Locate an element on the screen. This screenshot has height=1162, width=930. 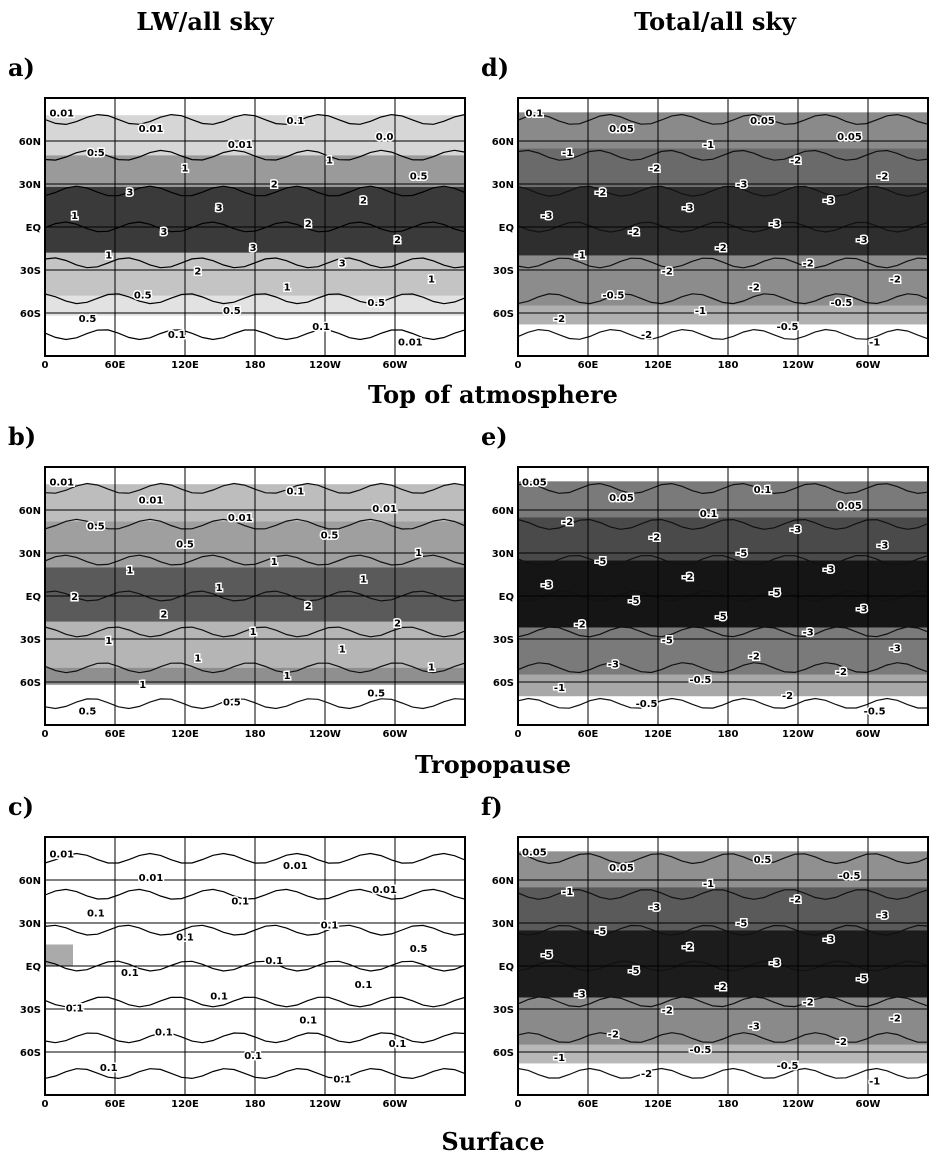
y-tick-label: 30S is located at coordinates (503, 640).